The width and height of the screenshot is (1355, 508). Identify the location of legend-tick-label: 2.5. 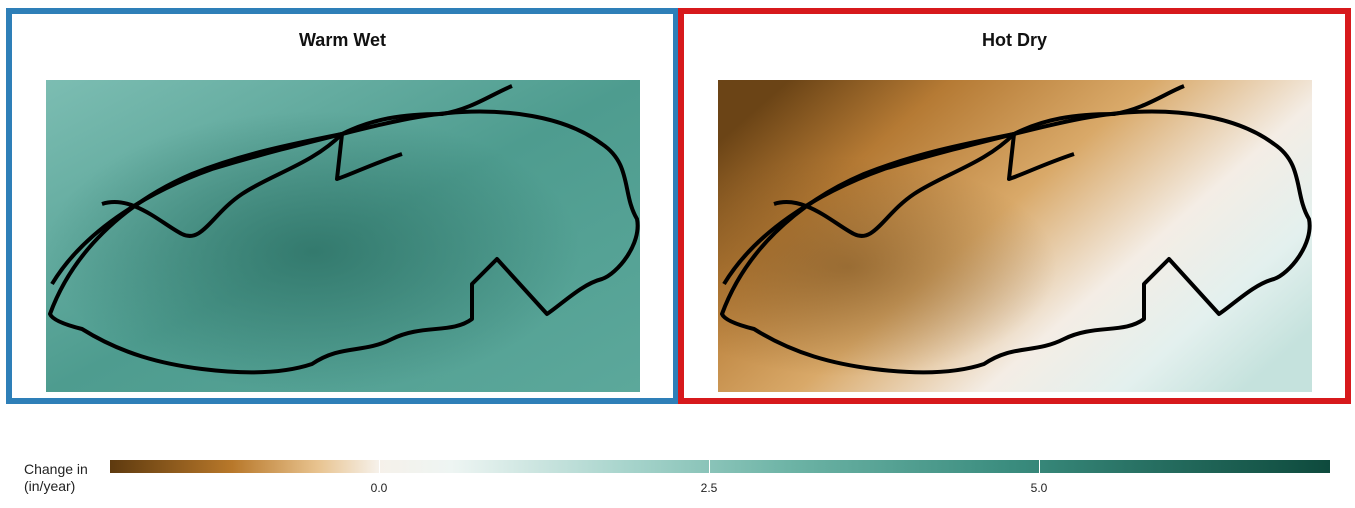
(709, 488).